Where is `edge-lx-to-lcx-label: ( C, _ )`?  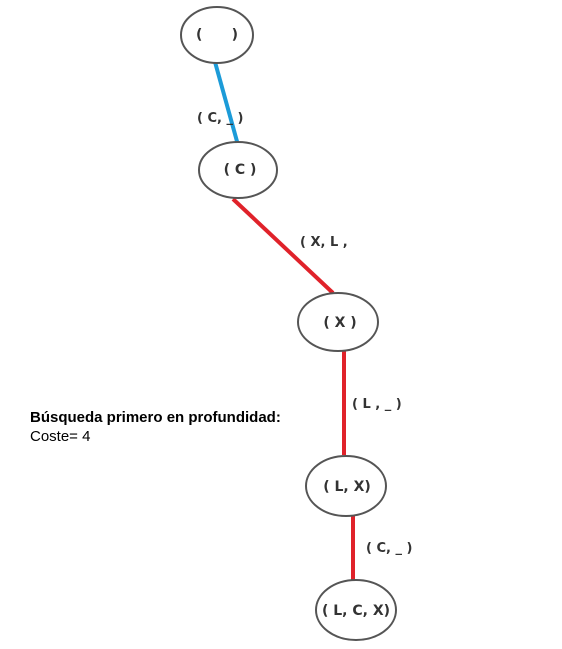 edge-lx-to-lcx-label: ( C, _ ) is located at coordinates (389, 548).